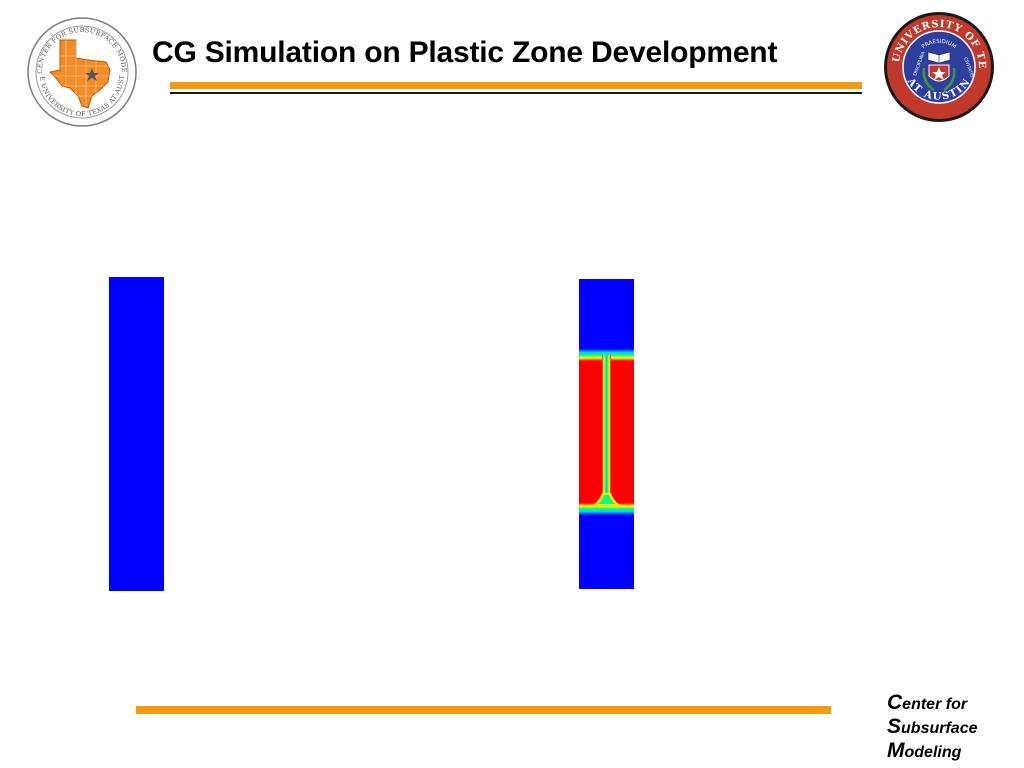  What do you see at coordinates (516, 93) in the screenshot?
I see `title-underline-rule` at bounding box center [516, 93].